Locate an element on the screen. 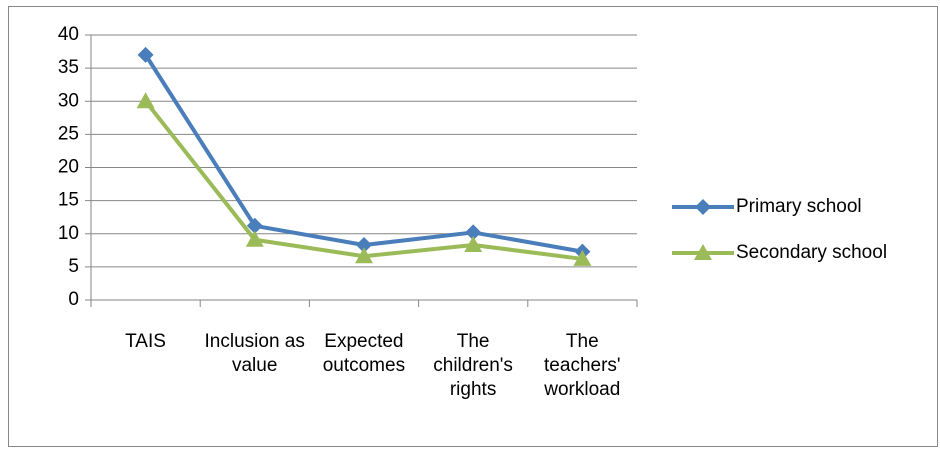  y-tick-label: 40 is located at coordinates (68, 34).